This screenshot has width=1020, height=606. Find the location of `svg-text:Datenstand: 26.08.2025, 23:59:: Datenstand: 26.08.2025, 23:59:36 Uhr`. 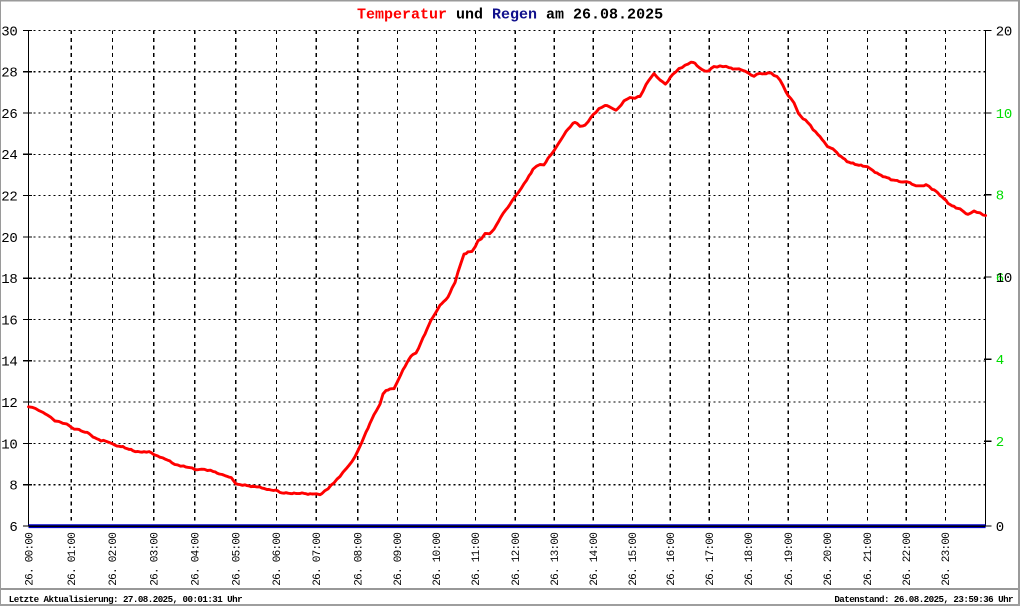

svg-text:Datenstand: 26.08.2025, 23:59:: Datenstand: 26.08.2025, 23:59:36 Uhr is located at coordinates (923, 599).